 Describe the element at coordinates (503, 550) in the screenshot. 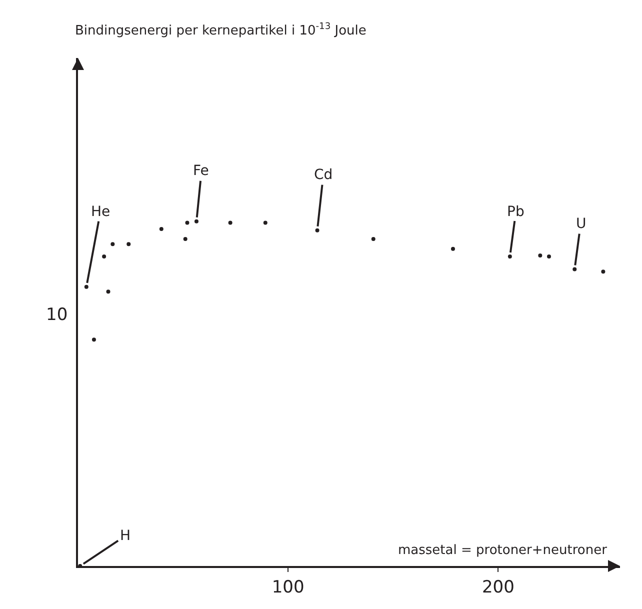

I see `x-axis-title: massetal = protoner+neutroner` at that location.